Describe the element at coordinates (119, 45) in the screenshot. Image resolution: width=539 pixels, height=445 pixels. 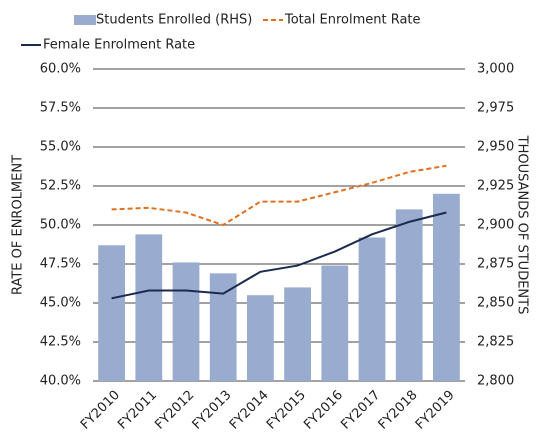
I see `legend-label: Female Enrolment Rate` at that location.